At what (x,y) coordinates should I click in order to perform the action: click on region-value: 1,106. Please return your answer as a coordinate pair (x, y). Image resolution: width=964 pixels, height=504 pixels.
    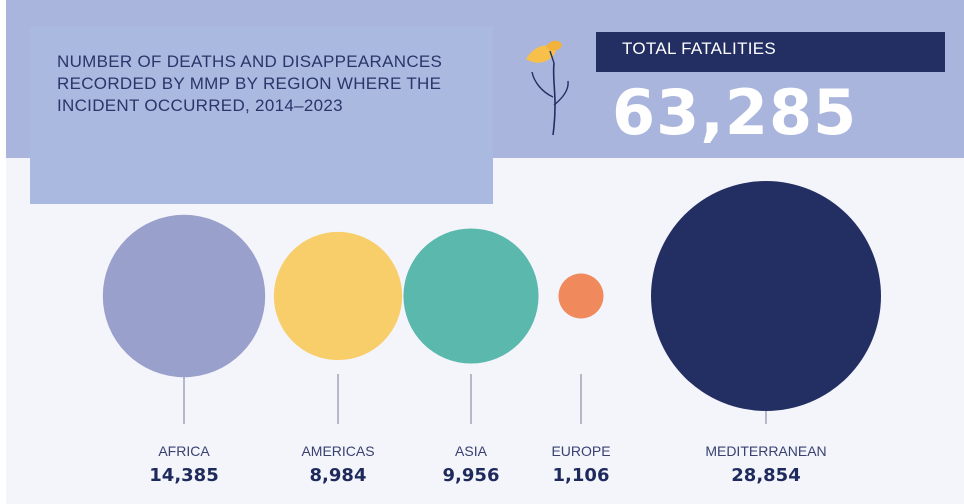
    Looking at the image, I should click on (581, 475).